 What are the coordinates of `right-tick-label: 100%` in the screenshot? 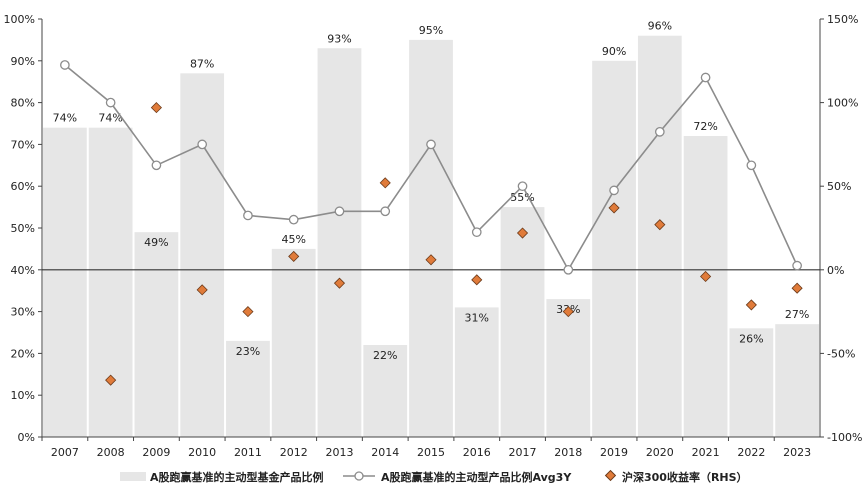 It's located at (842, 103).